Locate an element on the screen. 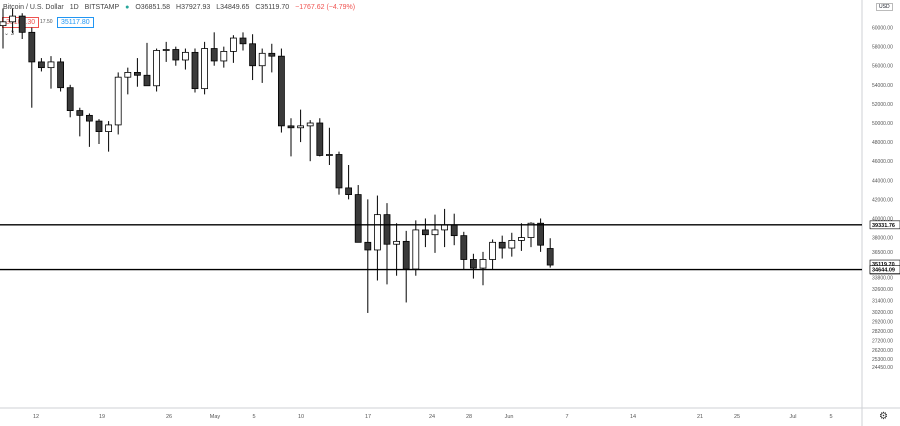 The width and height of the screenshot is (900, 426). price-tick-label: 26200.00 is located at coordinates (882, 351).